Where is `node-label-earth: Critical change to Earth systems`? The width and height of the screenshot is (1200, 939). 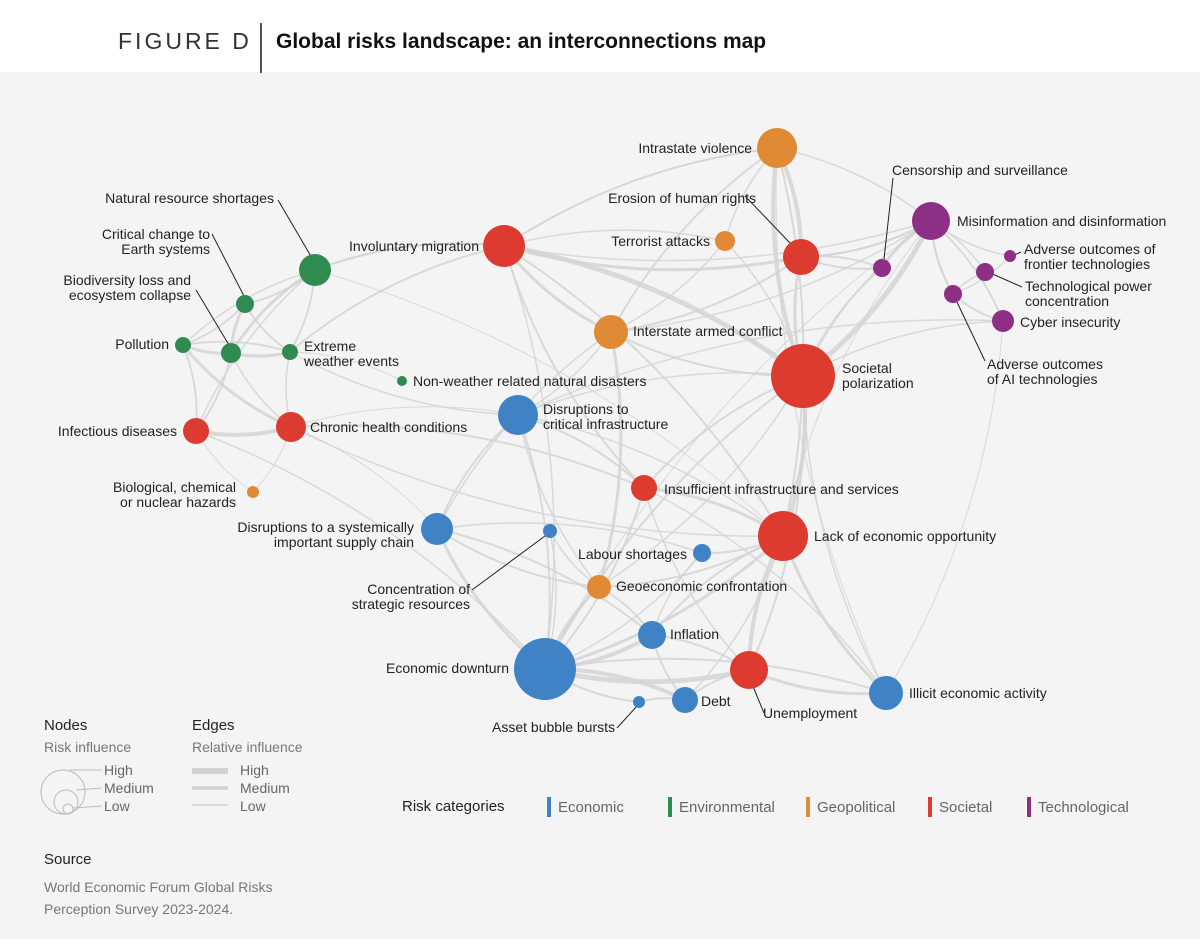
node-label-earth: Critical change to Earth systems is located at coordinates (156, 241).